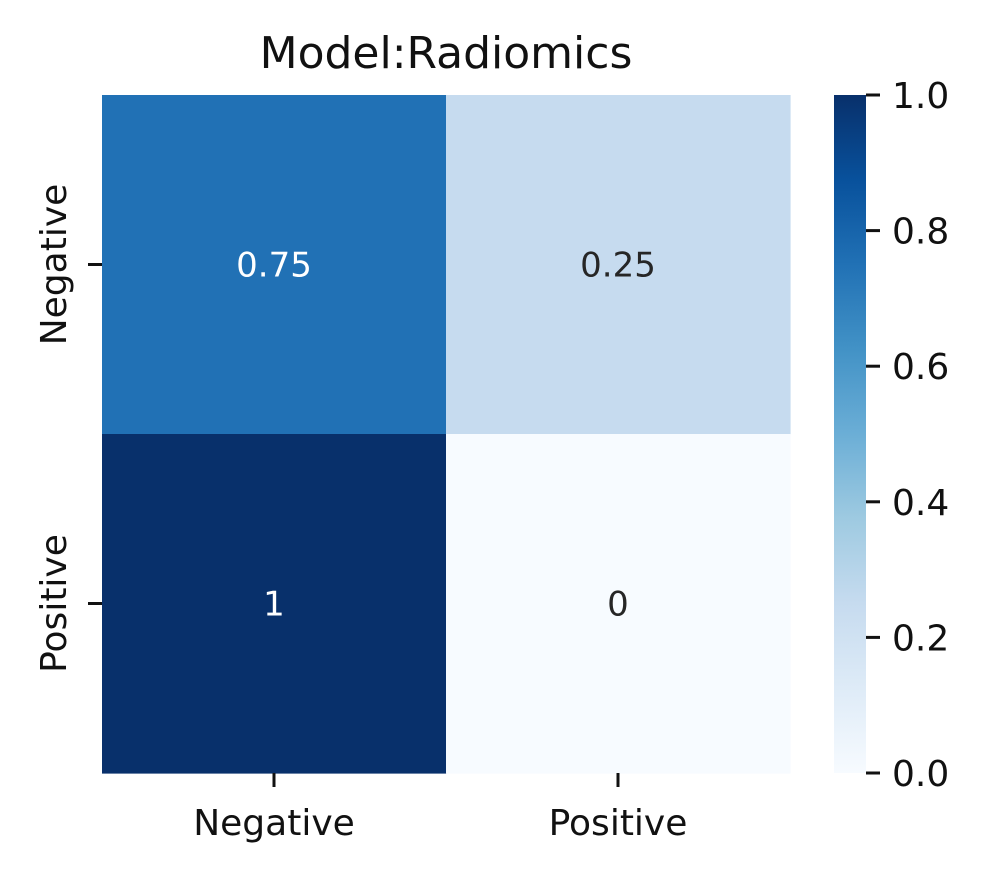 This screenshot has width=985, height=876. Describe the element at coordinates (920, 638) in the screenshot. I see `colorbar-tick-label-1: 0.2` at that location.